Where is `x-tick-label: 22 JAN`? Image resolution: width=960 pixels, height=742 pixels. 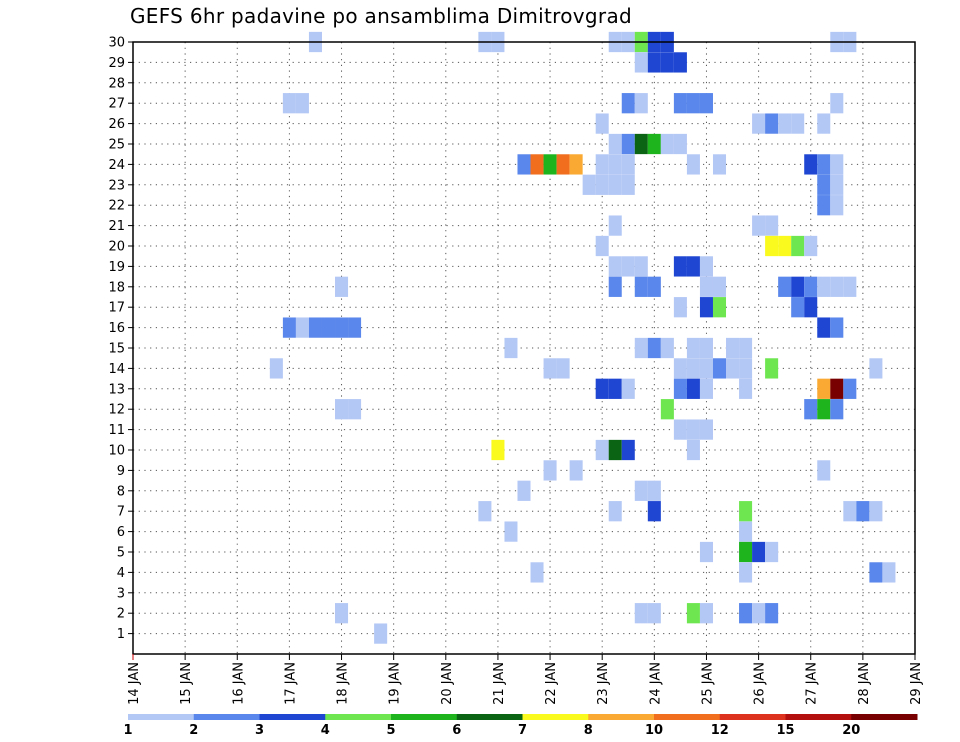 x-tick-label: 22 JAN is located at coordinates (551, 683).